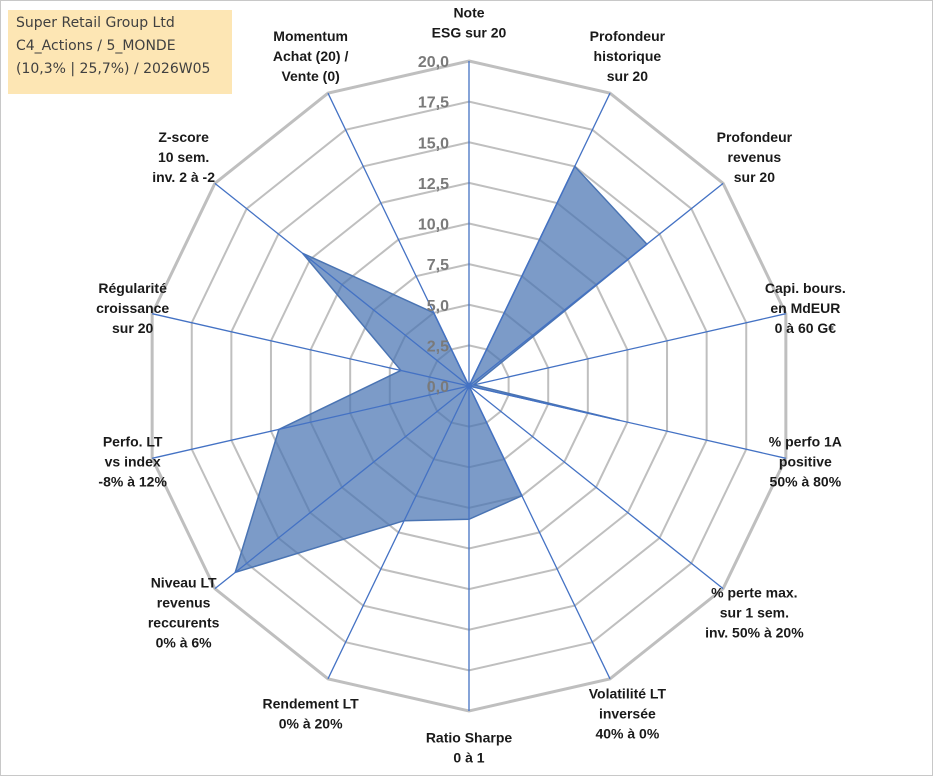  What do you see at coordinates (310, 36) in the screenshot?
I see `axis-label: Momentum` at bounding box center [310, 36].